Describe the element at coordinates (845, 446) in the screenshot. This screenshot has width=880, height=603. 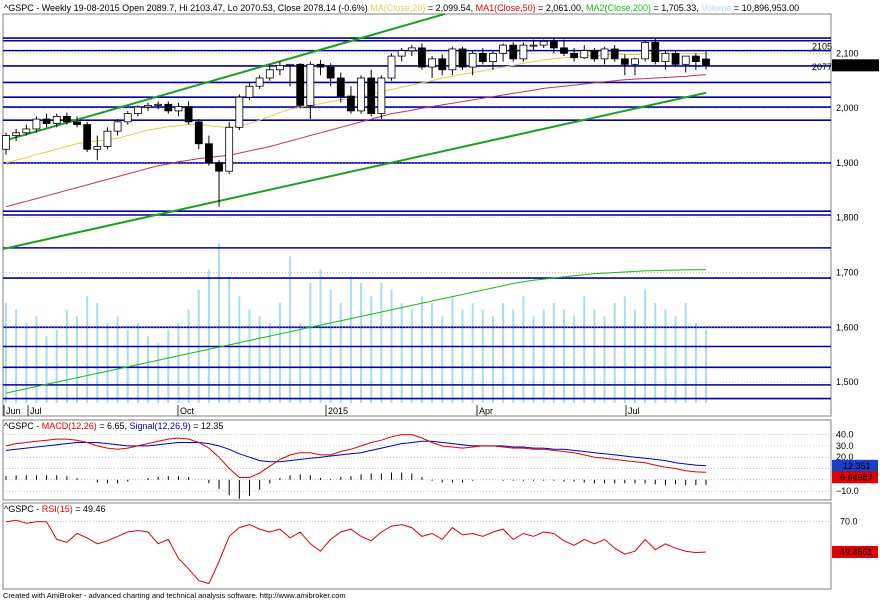
I see `macd-tick-label: 30.0` at that location.